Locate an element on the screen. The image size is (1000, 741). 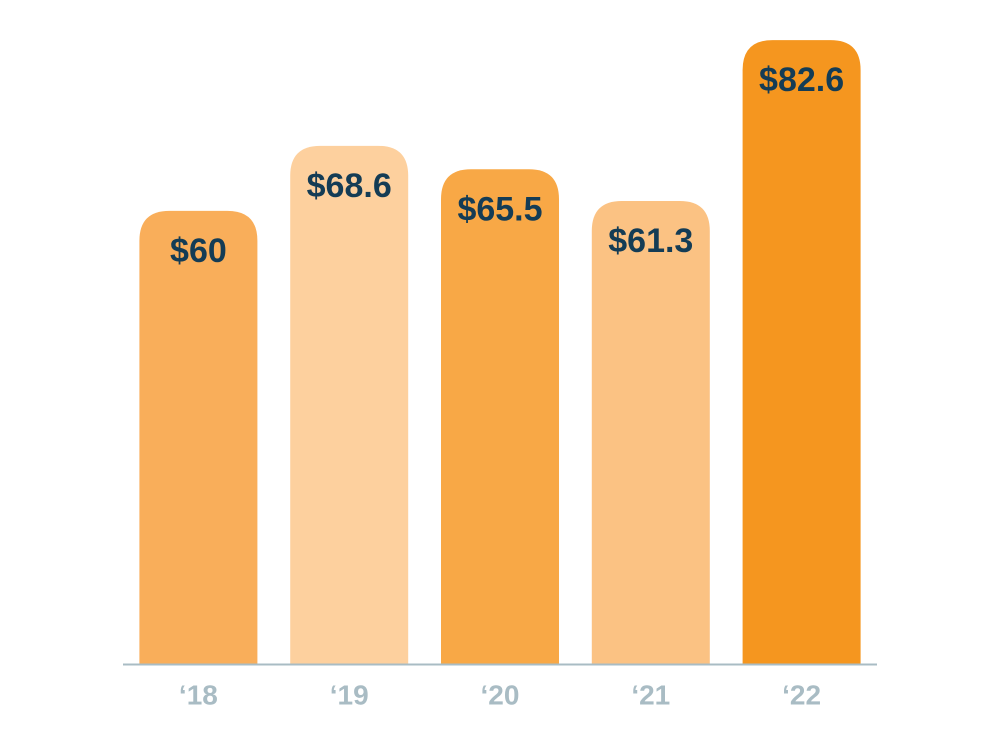
value-label: $60 is located at coordinates (198, 251).